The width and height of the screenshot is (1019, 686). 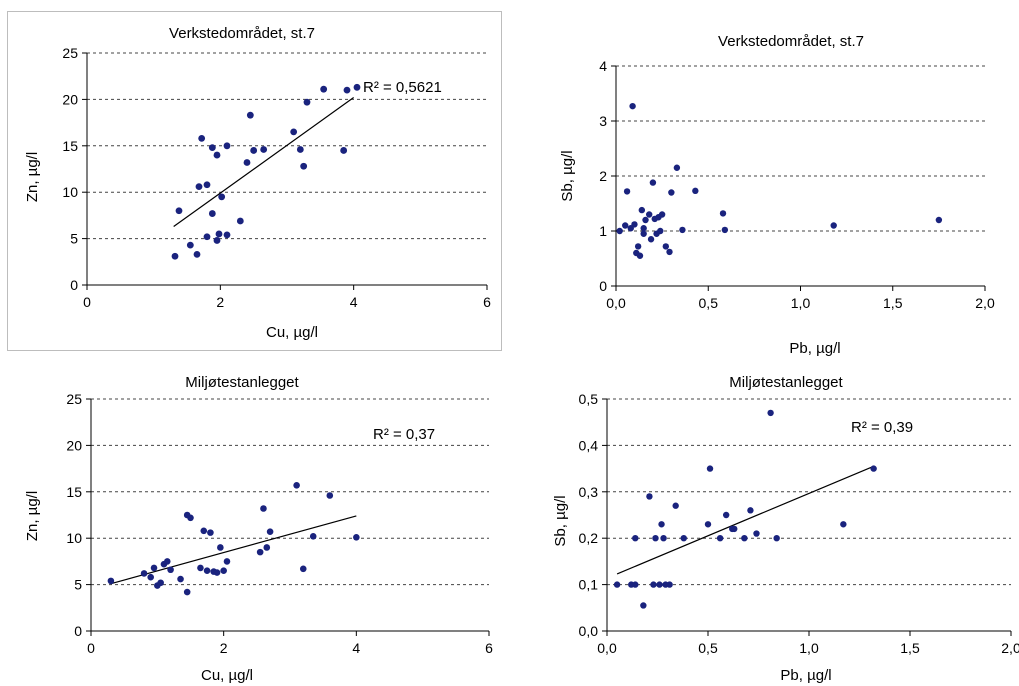 I want to click on x-tick-label: 2, so click(x=220, y=302).